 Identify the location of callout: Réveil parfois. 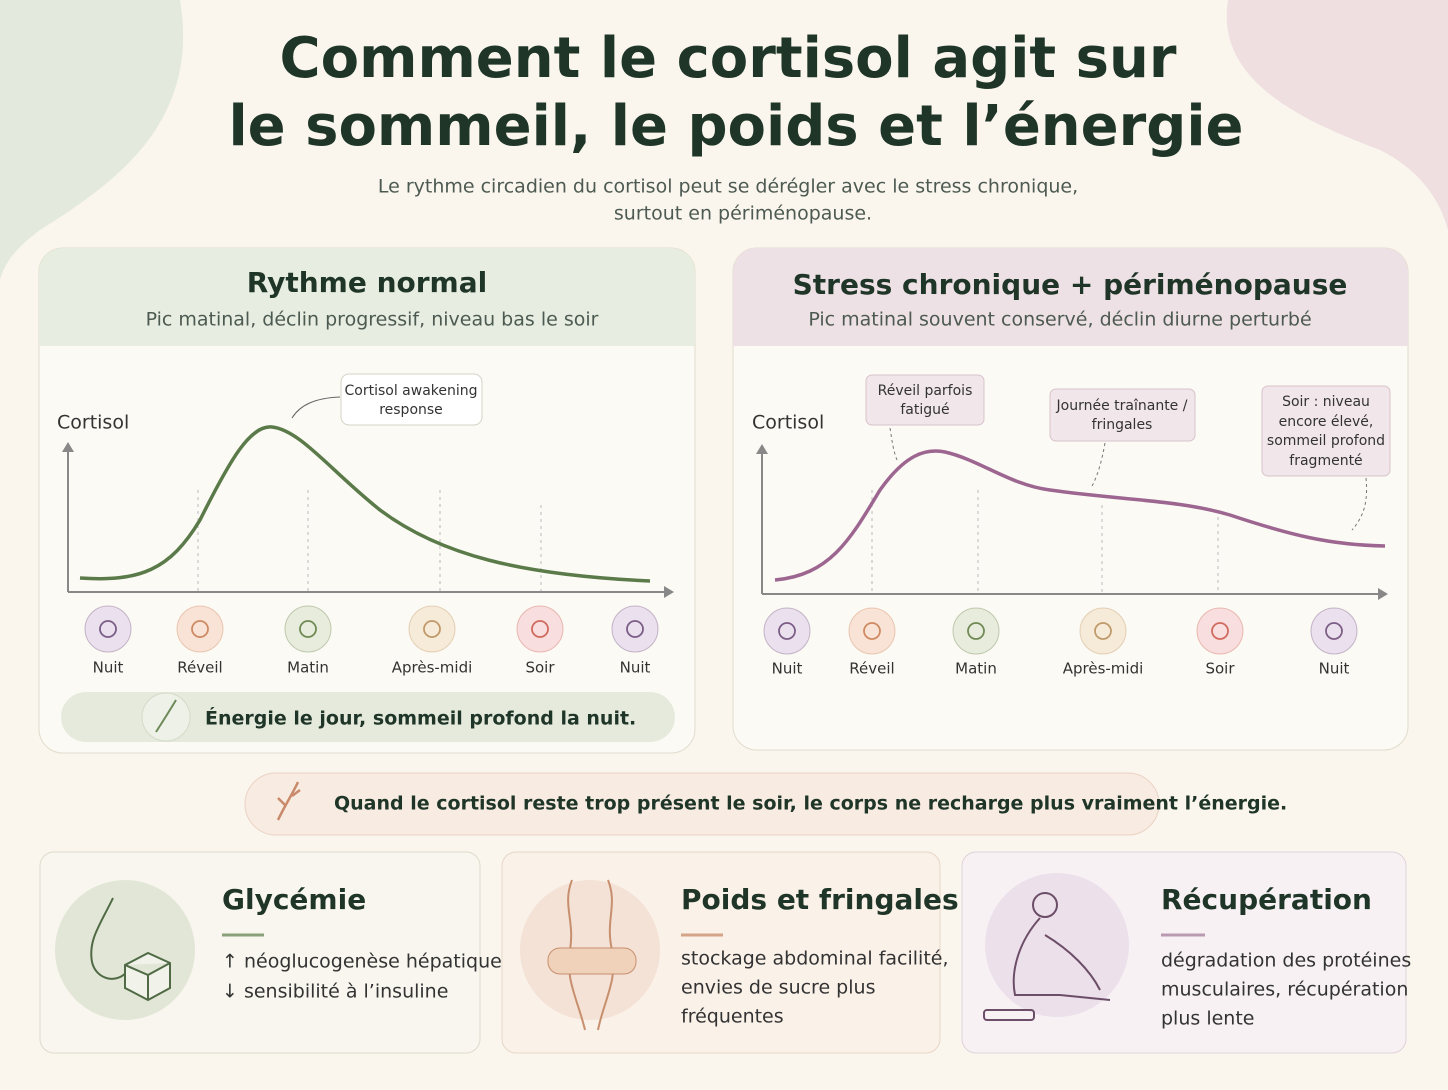
(925, 391).